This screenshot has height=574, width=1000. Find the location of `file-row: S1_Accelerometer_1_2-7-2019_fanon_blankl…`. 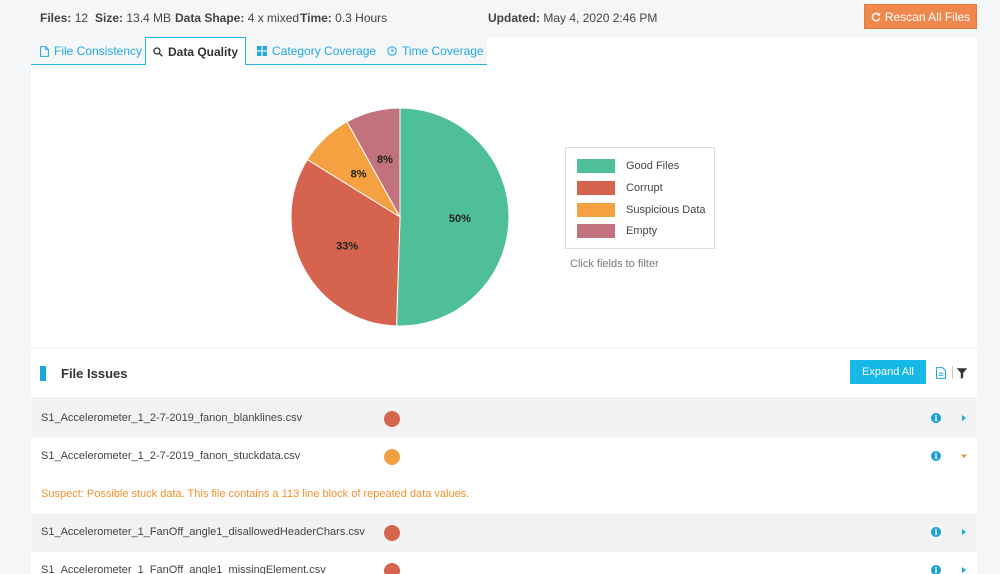

file-row: S1_Accelerometer_1_2-7-2019_fanon_blankl… is located at coordinates (504, 418).